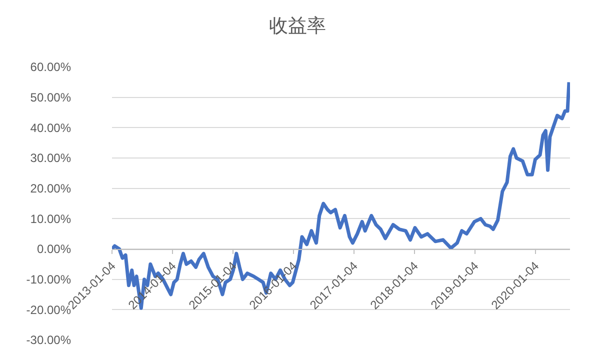 The width and height of the screenshot is (595, 361). I want to click on y-tick-label: 20.00%, so click(51, 189).